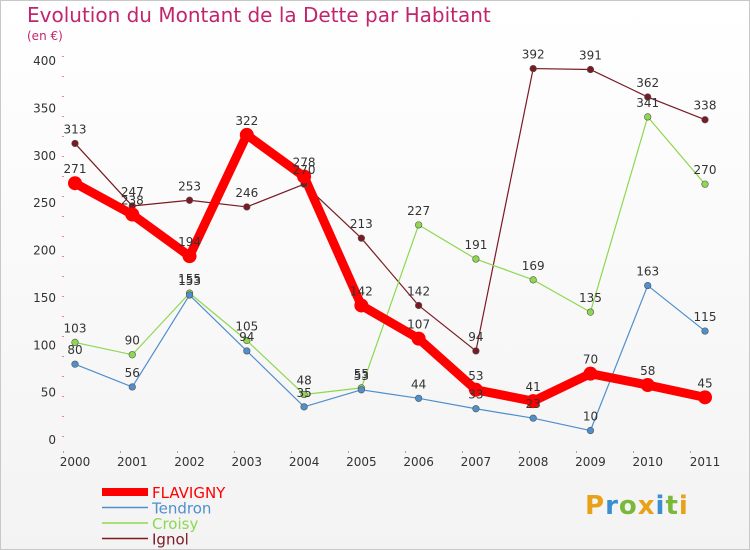  I want to click on data-label-flavigny: 142, so click(361, 291).